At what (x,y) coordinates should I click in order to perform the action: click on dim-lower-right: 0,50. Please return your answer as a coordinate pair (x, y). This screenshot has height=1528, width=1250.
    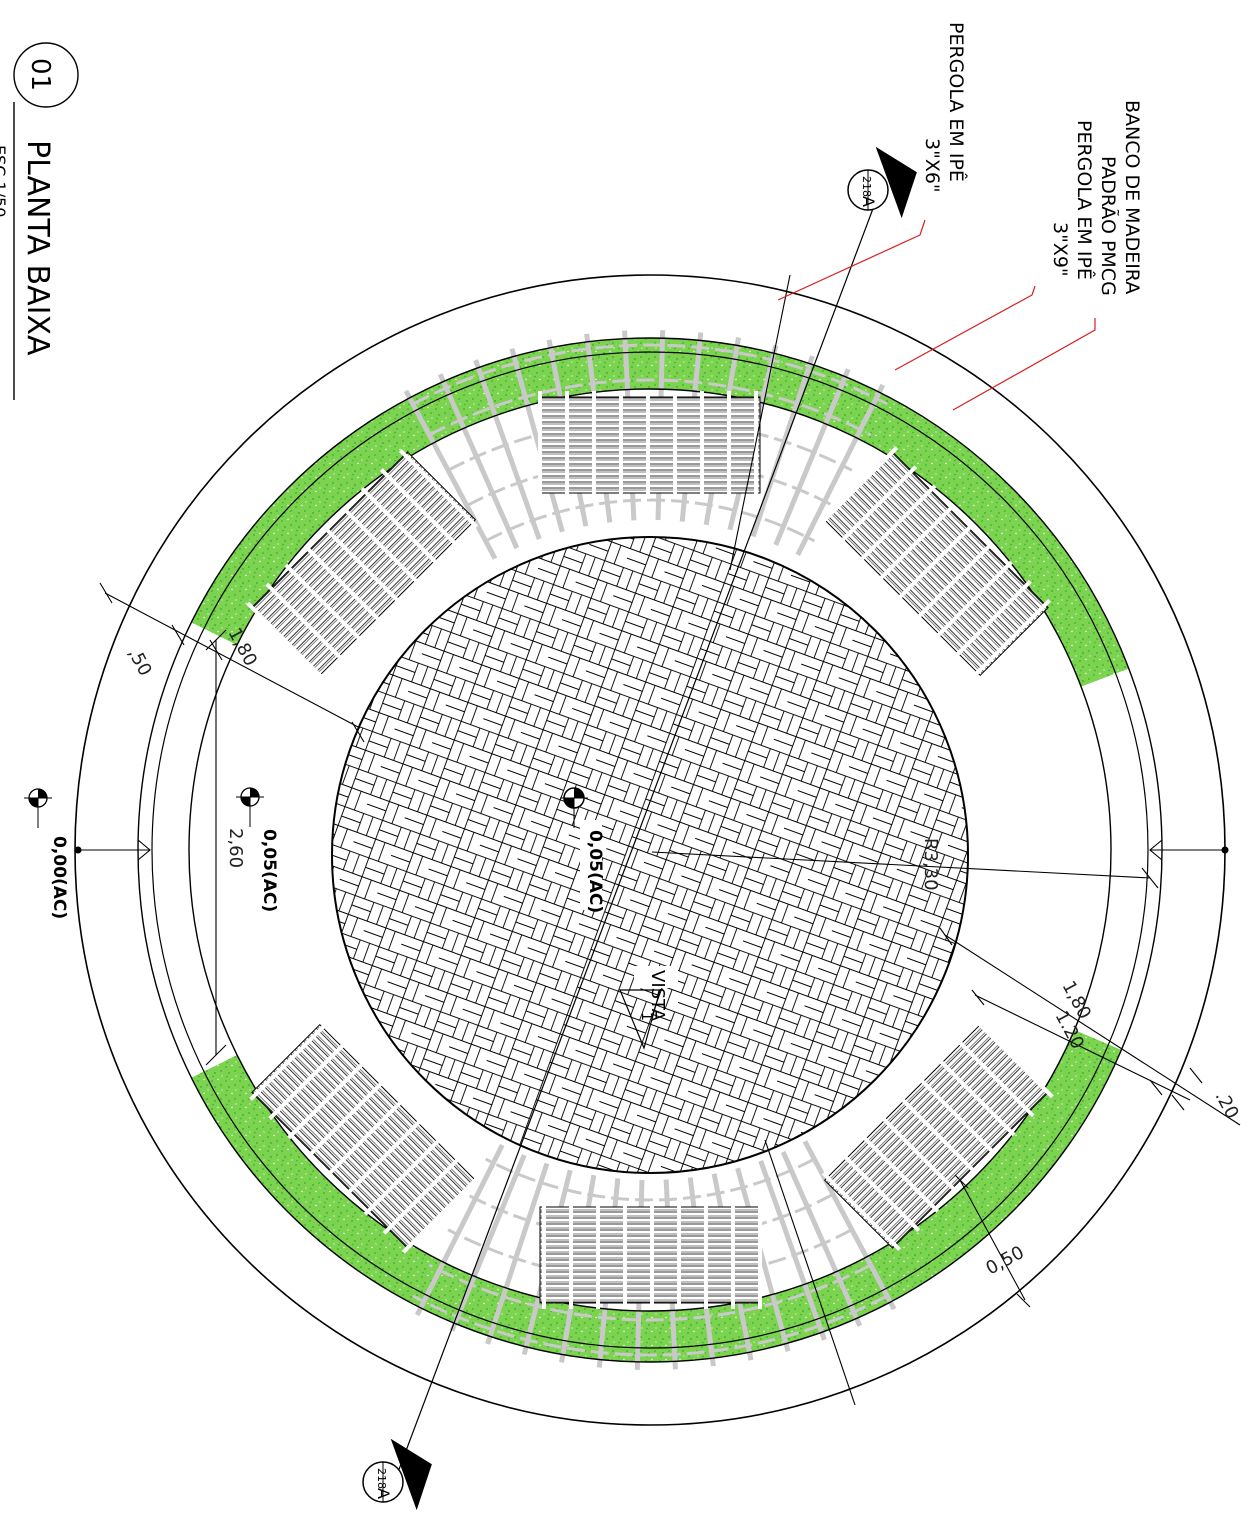
    Looking at the image, I should click on (1004, 1260).